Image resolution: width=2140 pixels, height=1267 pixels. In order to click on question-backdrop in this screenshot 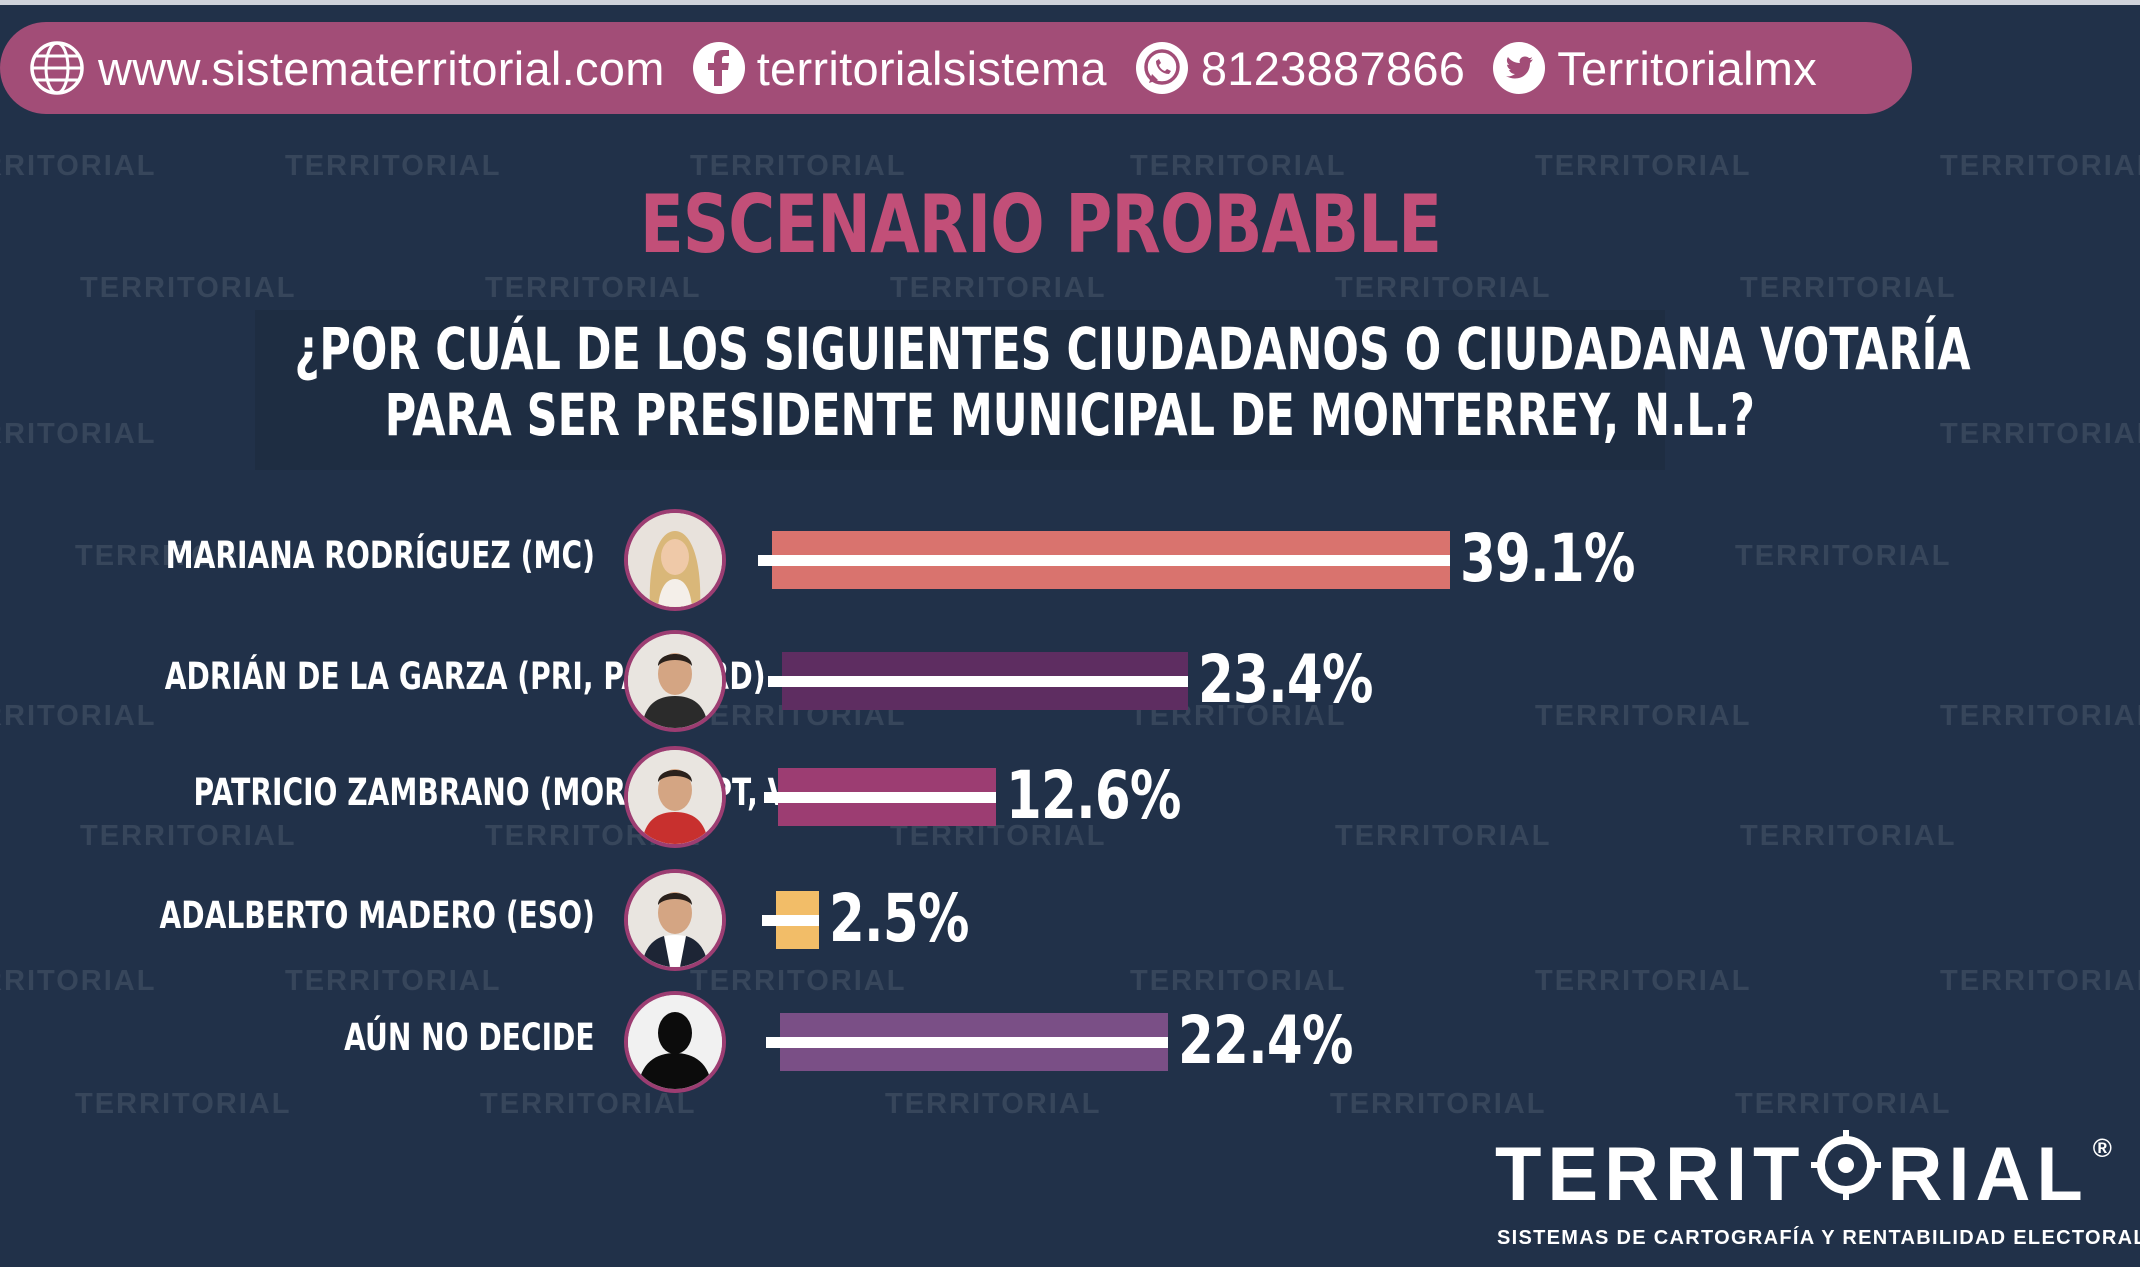, I will do `click(960, 390)`.